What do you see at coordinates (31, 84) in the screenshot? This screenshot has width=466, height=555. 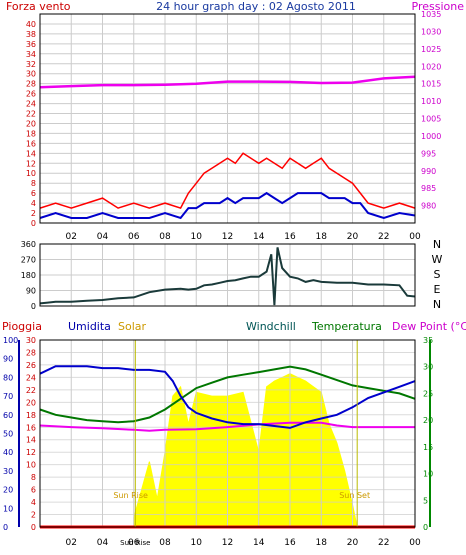 I see `wind-speed-tick-label: 28` at bounding box center [31, 84].